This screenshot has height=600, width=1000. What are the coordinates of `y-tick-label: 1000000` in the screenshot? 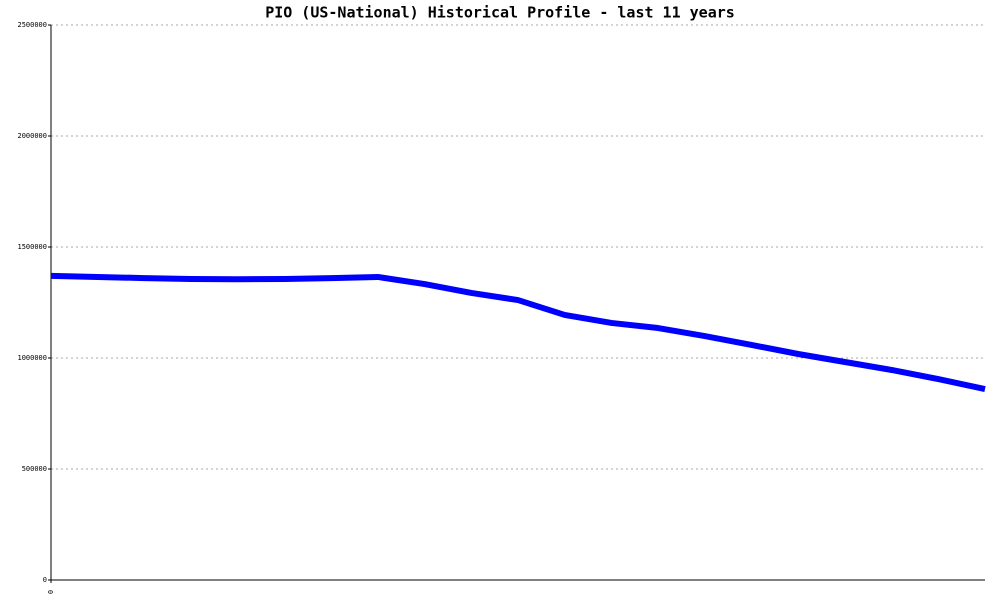 It's located at (32, 358).